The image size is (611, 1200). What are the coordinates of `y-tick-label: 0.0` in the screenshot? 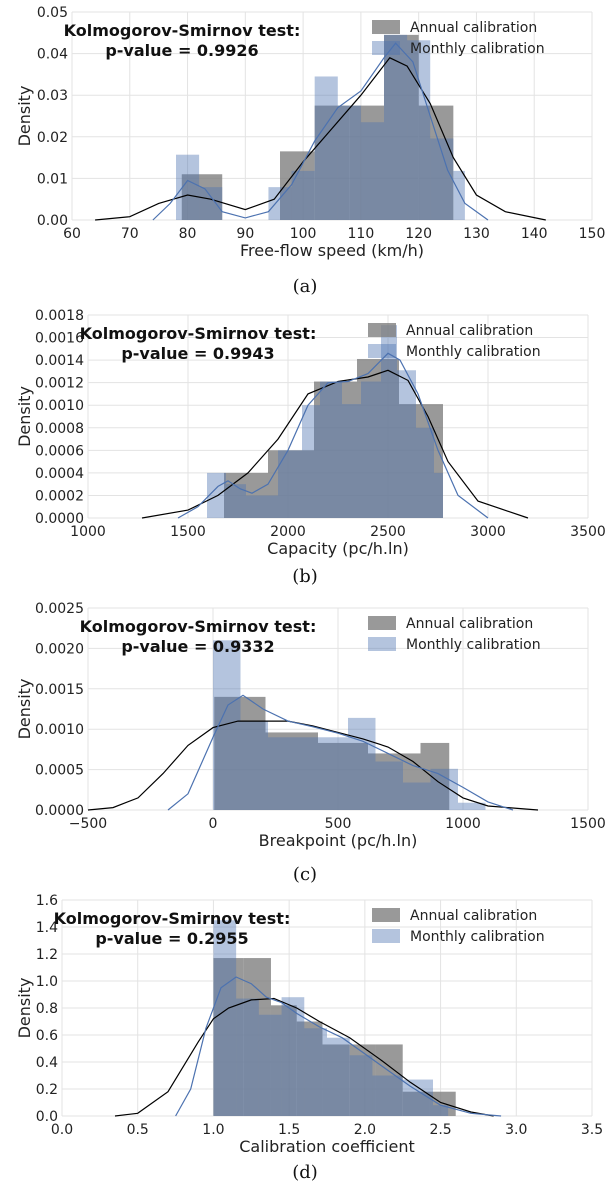 It's located at (47, 1117).